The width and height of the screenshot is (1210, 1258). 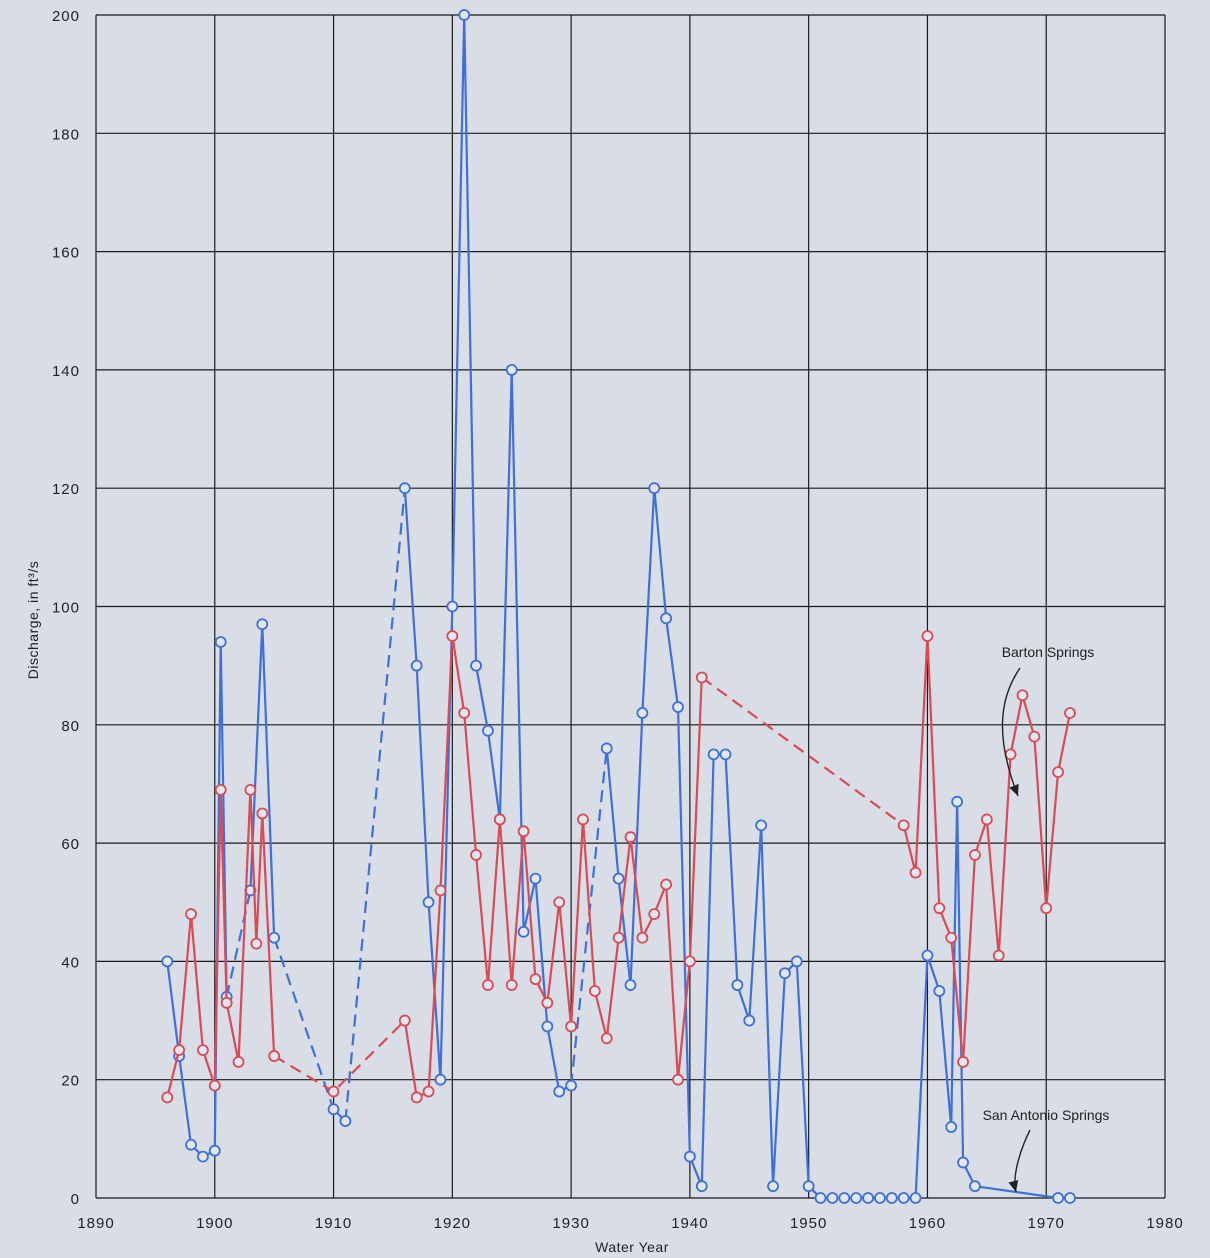 What do you see at coordinates (70, 1081) in the screenshot?
I see `y-tick-label: 20` at bounding box center [70, 1081].